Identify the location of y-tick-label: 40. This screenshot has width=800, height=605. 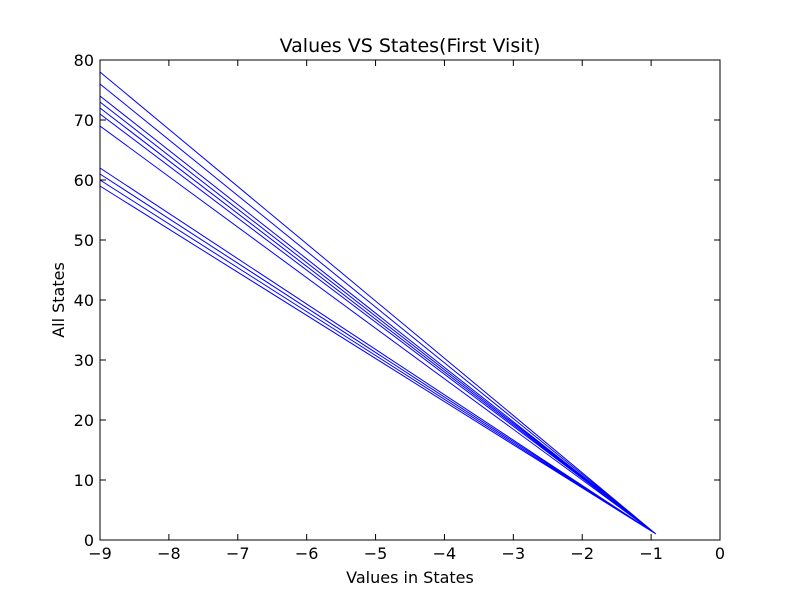
(84, 300).